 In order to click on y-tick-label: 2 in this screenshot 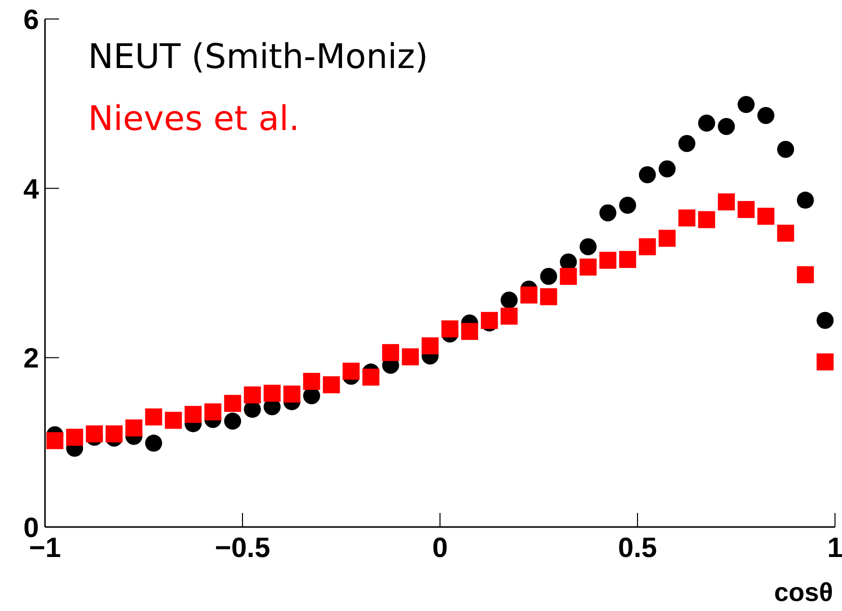, I will do `click(31, 358)`.